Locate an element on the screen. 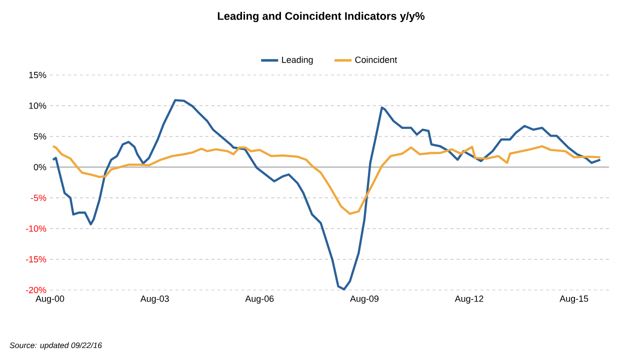 The image size is (642, 360). y-tick-label: 0% is located at coordinates (40, 167).